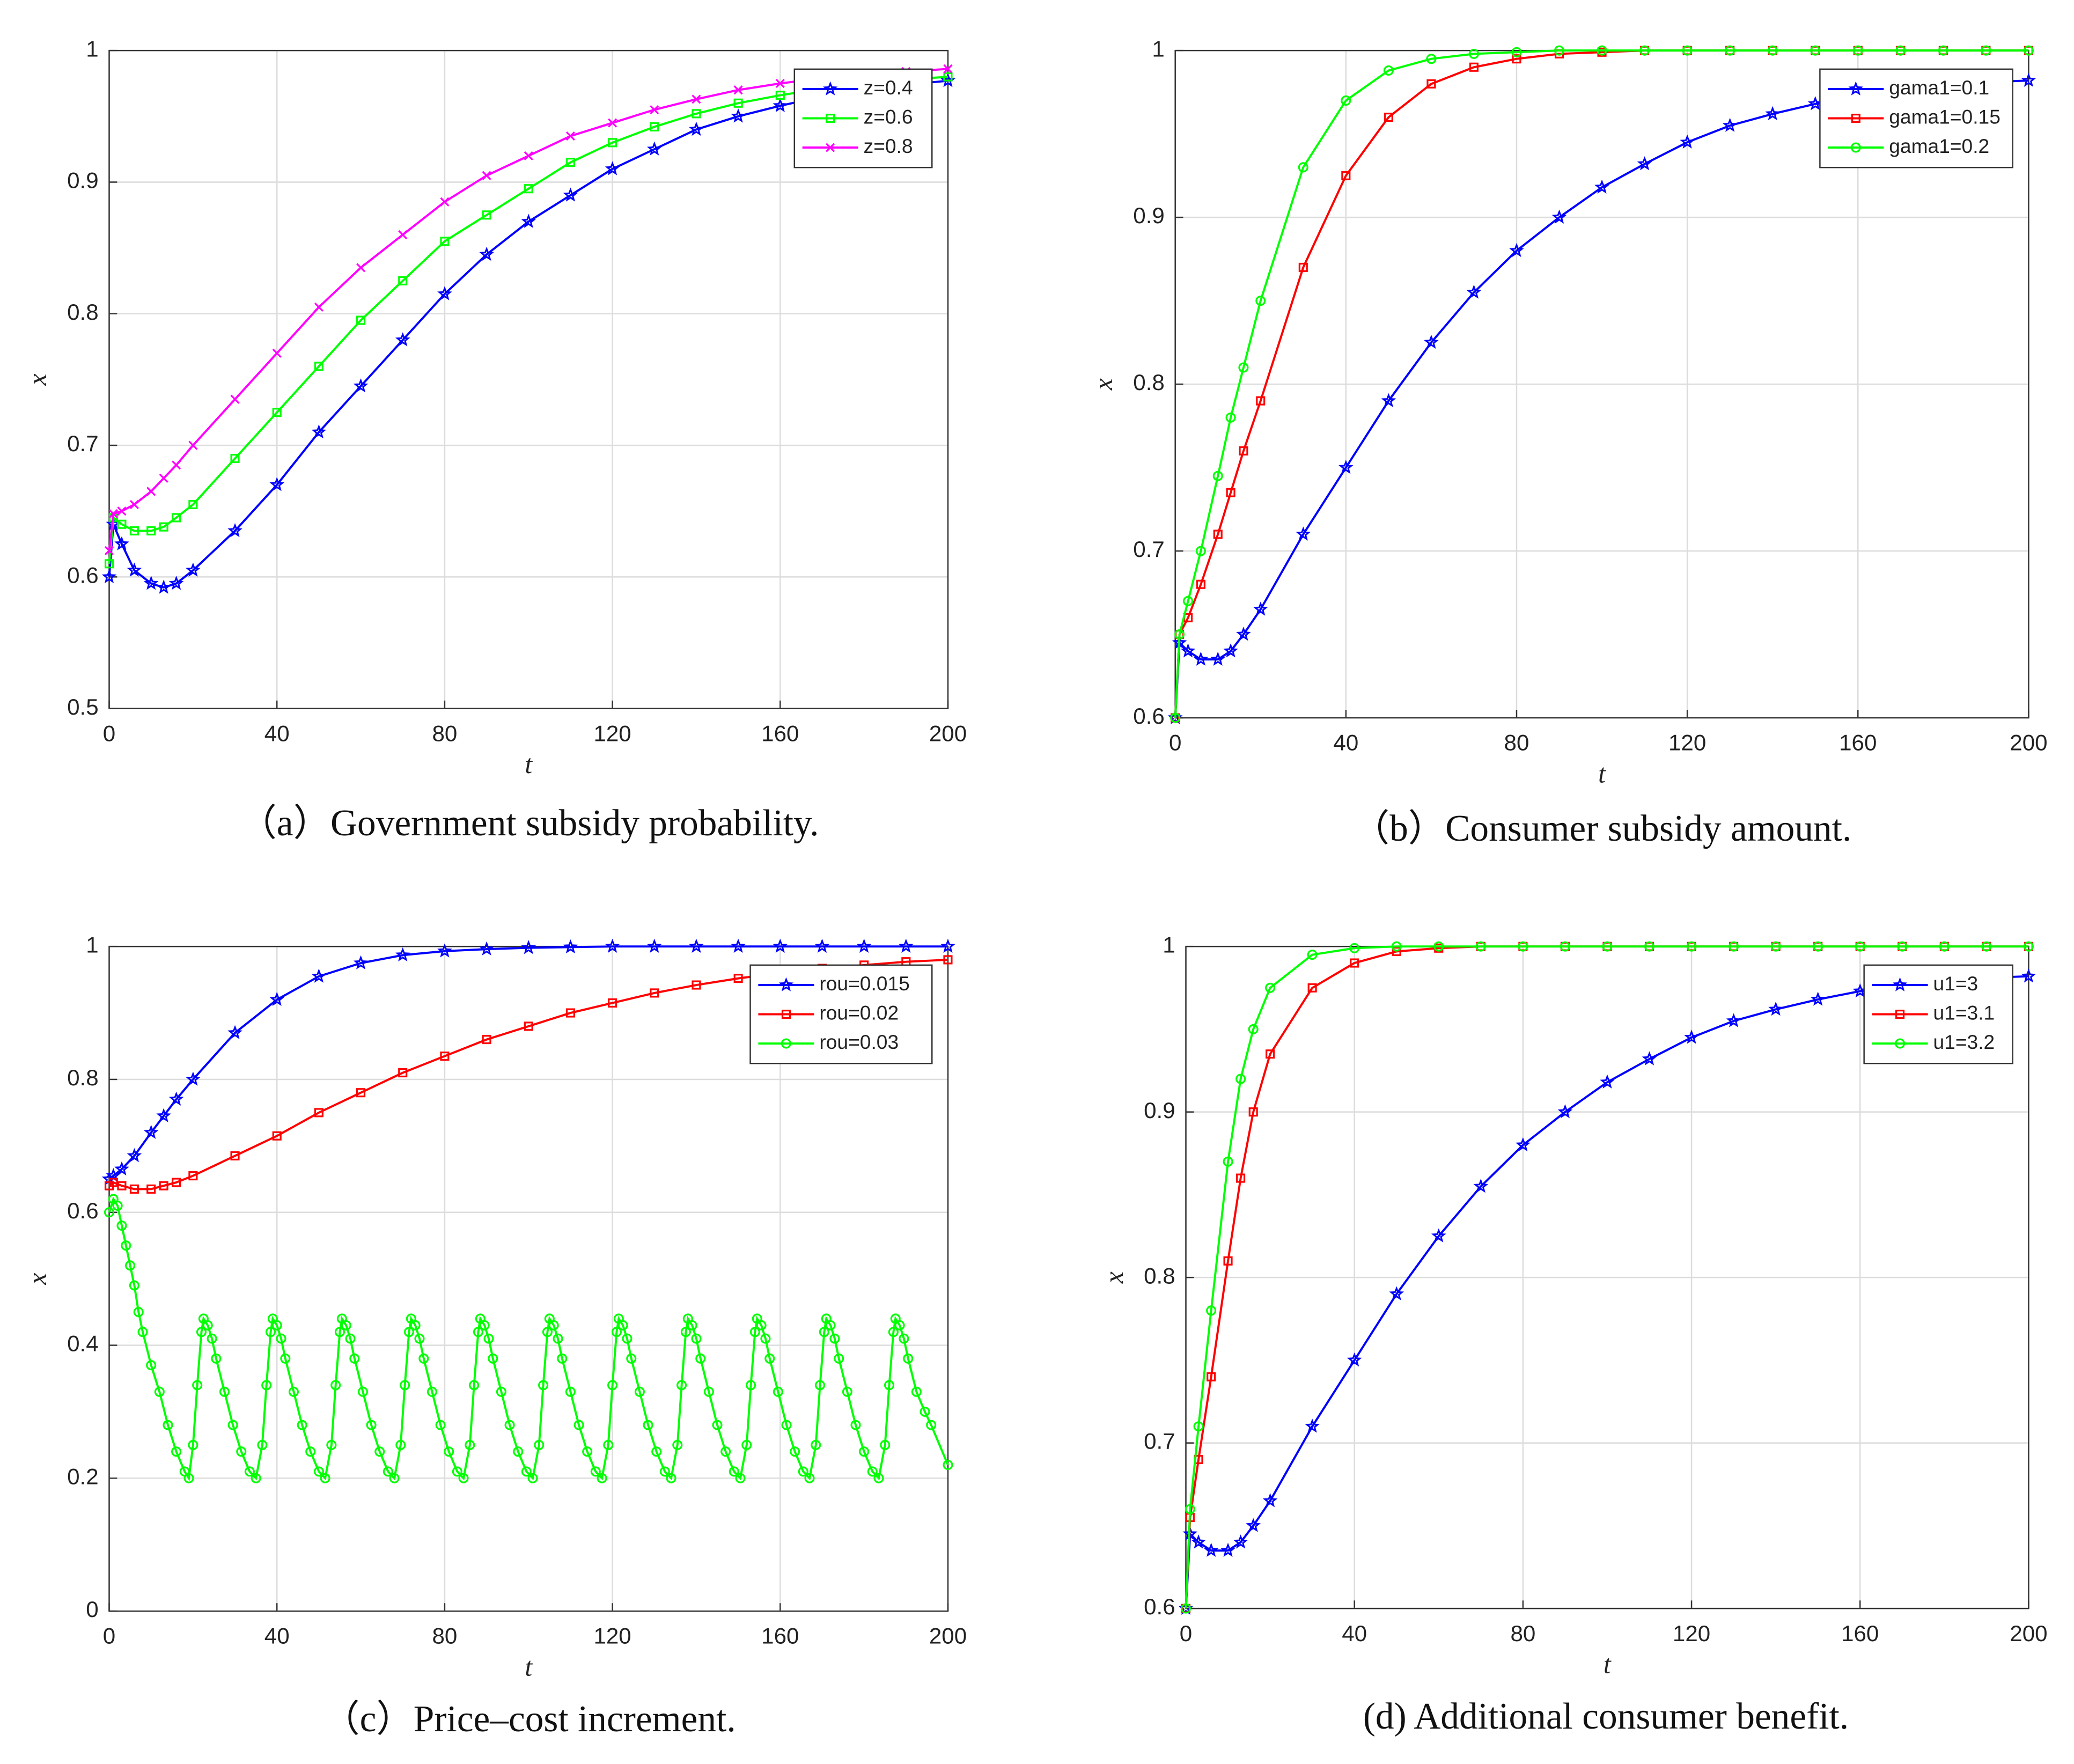  What do you see at coordinates (529, 1719) in the screenshot?
I see `caption: （c）Price–cost increment.` at bounding box center [529, 1719].